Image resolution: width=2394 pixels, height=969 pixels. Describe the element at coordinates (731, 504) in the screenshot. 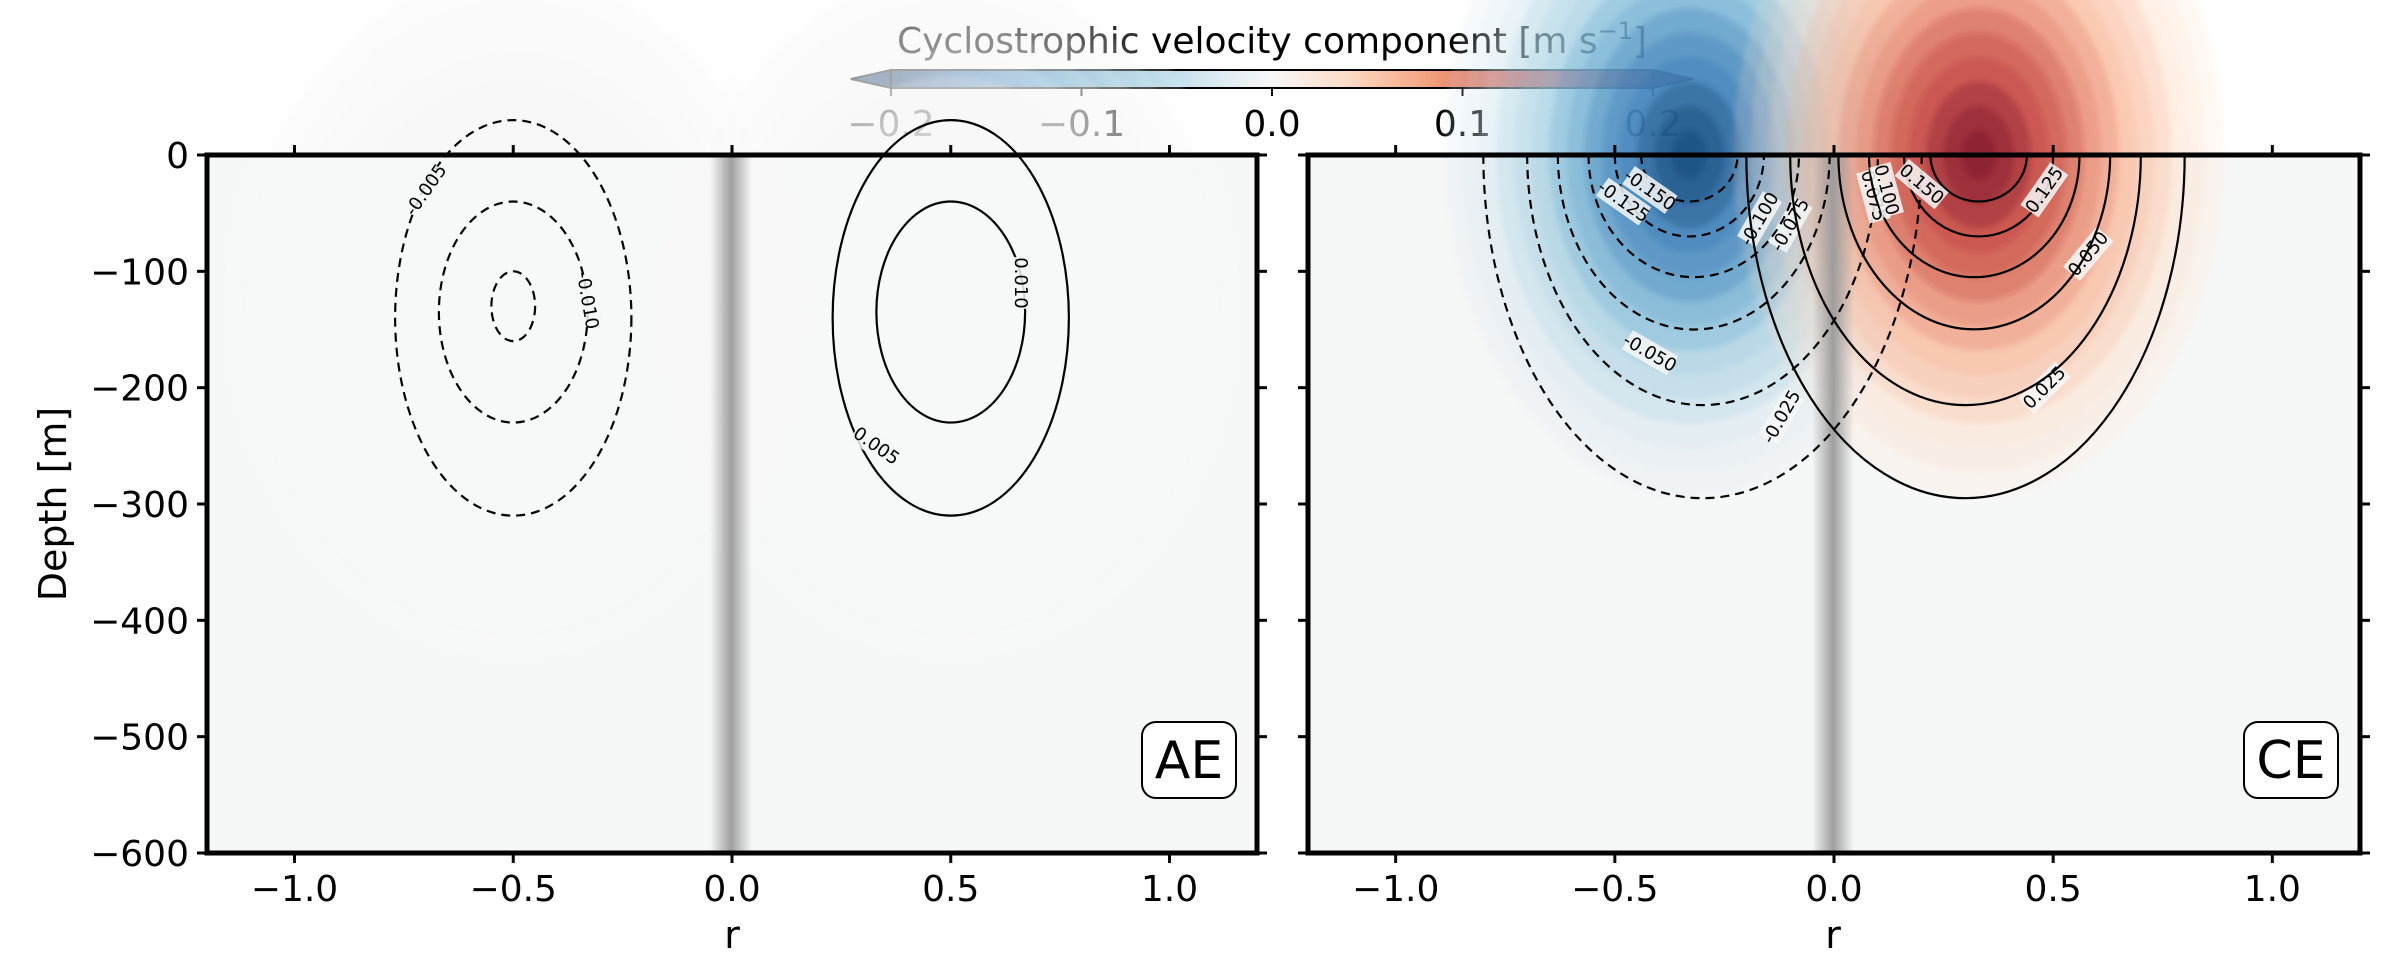

I see `ae-center-band` at that location.